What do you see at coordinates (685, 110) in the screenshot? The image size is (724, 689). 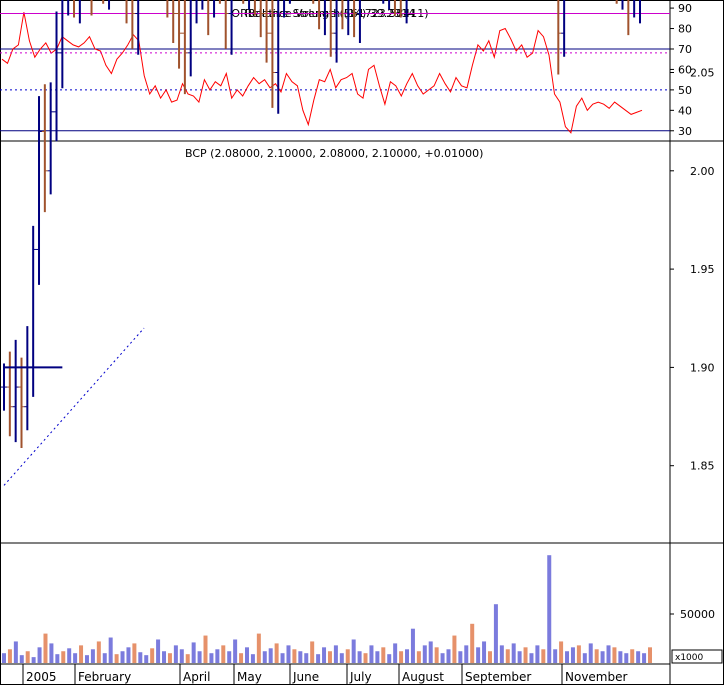 I see `rsi-tick-label: 40` at bounding box center [685, 110].